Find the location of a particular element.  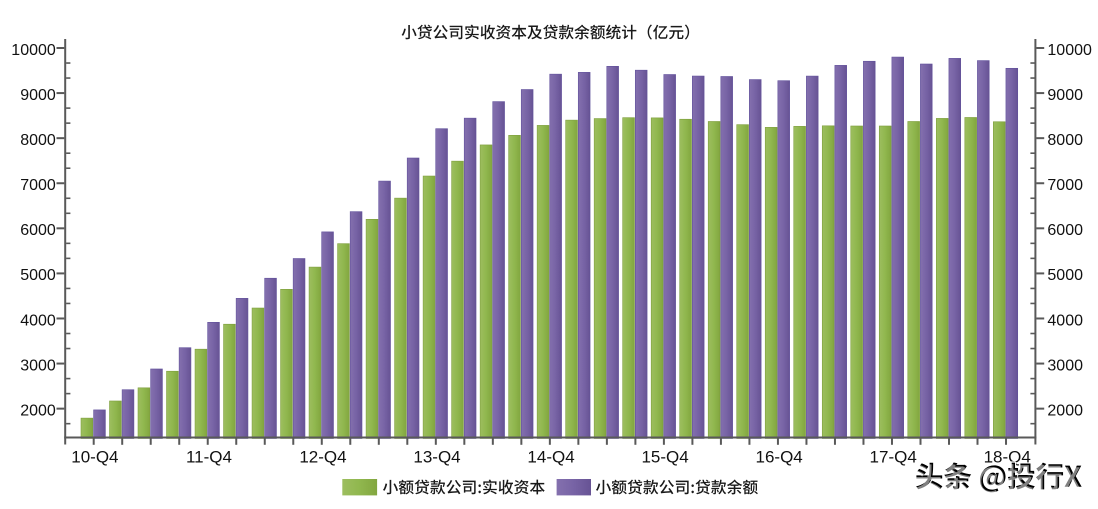

svg-text: 18-Q4 is located at coordinates (1007, 456).